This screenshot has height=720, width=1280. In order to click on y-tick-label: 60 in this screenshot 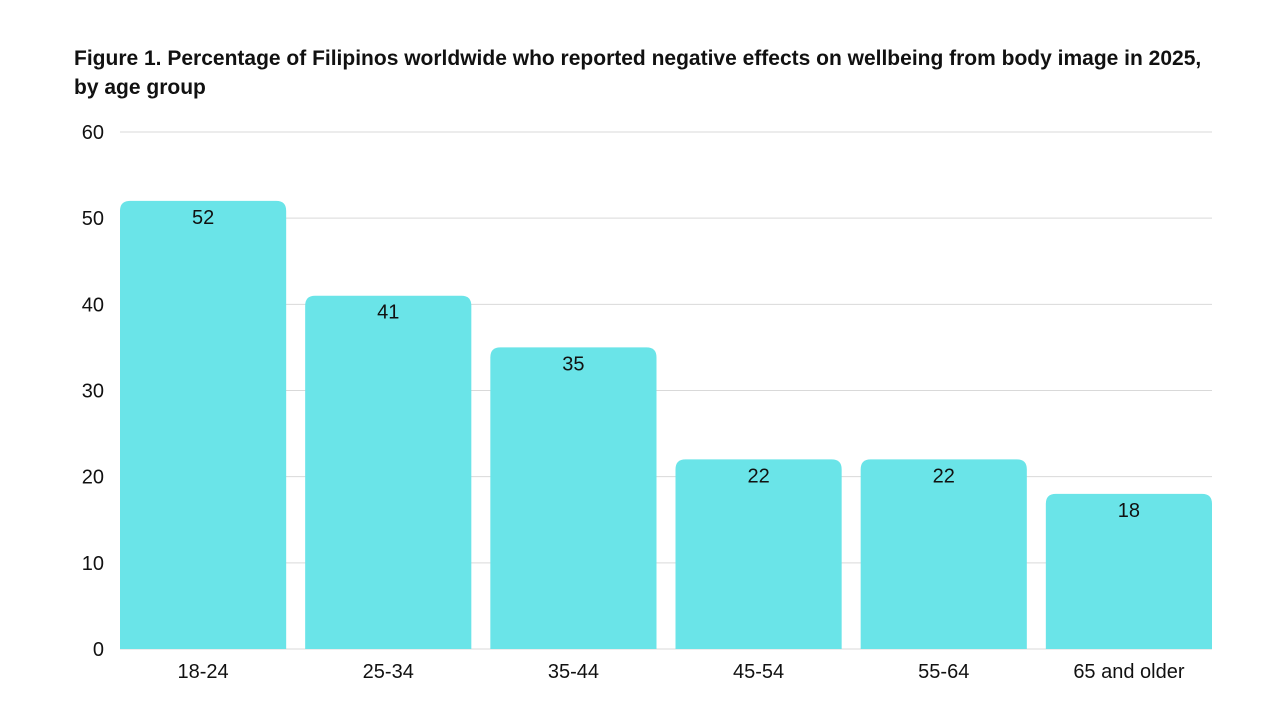, I will do `click(93, 133)`.